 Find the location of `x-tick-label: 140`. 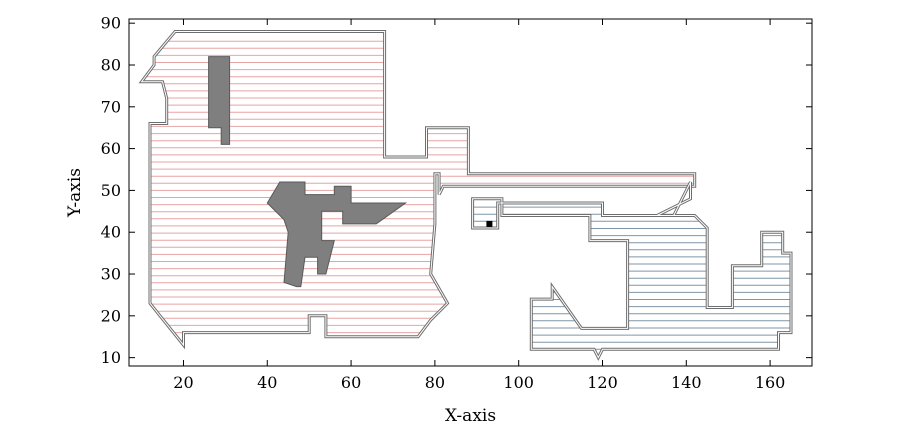

x-tick-label: 140 is located at coordinates (686, 382).